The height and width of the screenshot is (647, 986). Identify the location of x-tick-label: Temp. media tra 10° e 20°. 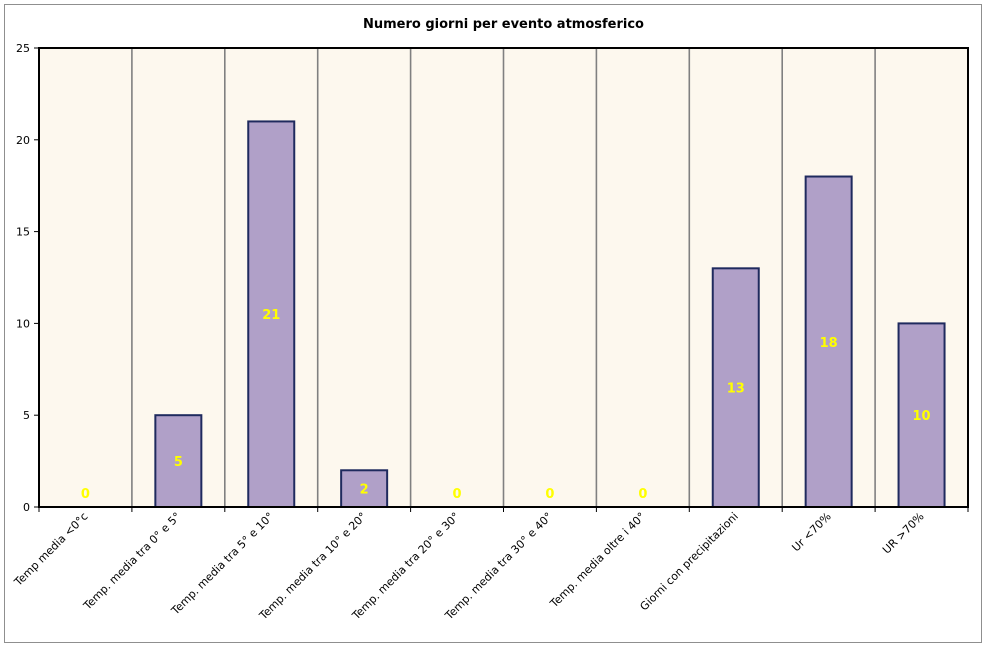
(312, 566).